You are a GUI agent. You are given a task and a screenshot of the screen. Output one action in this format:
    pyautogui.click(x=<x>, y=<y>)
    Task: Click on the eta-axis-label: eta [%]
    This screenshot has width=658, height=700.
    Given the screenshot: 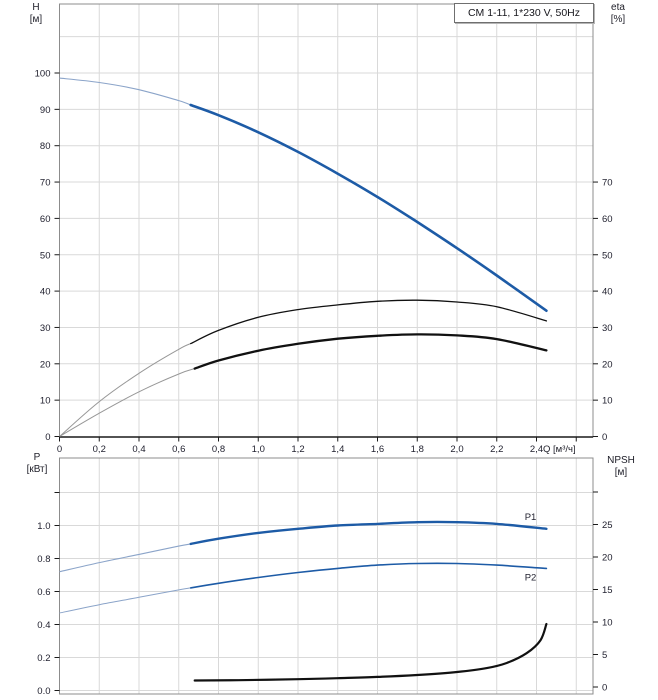 What is the action you would take?
    pyautogui.click(x=618, y=14)
    